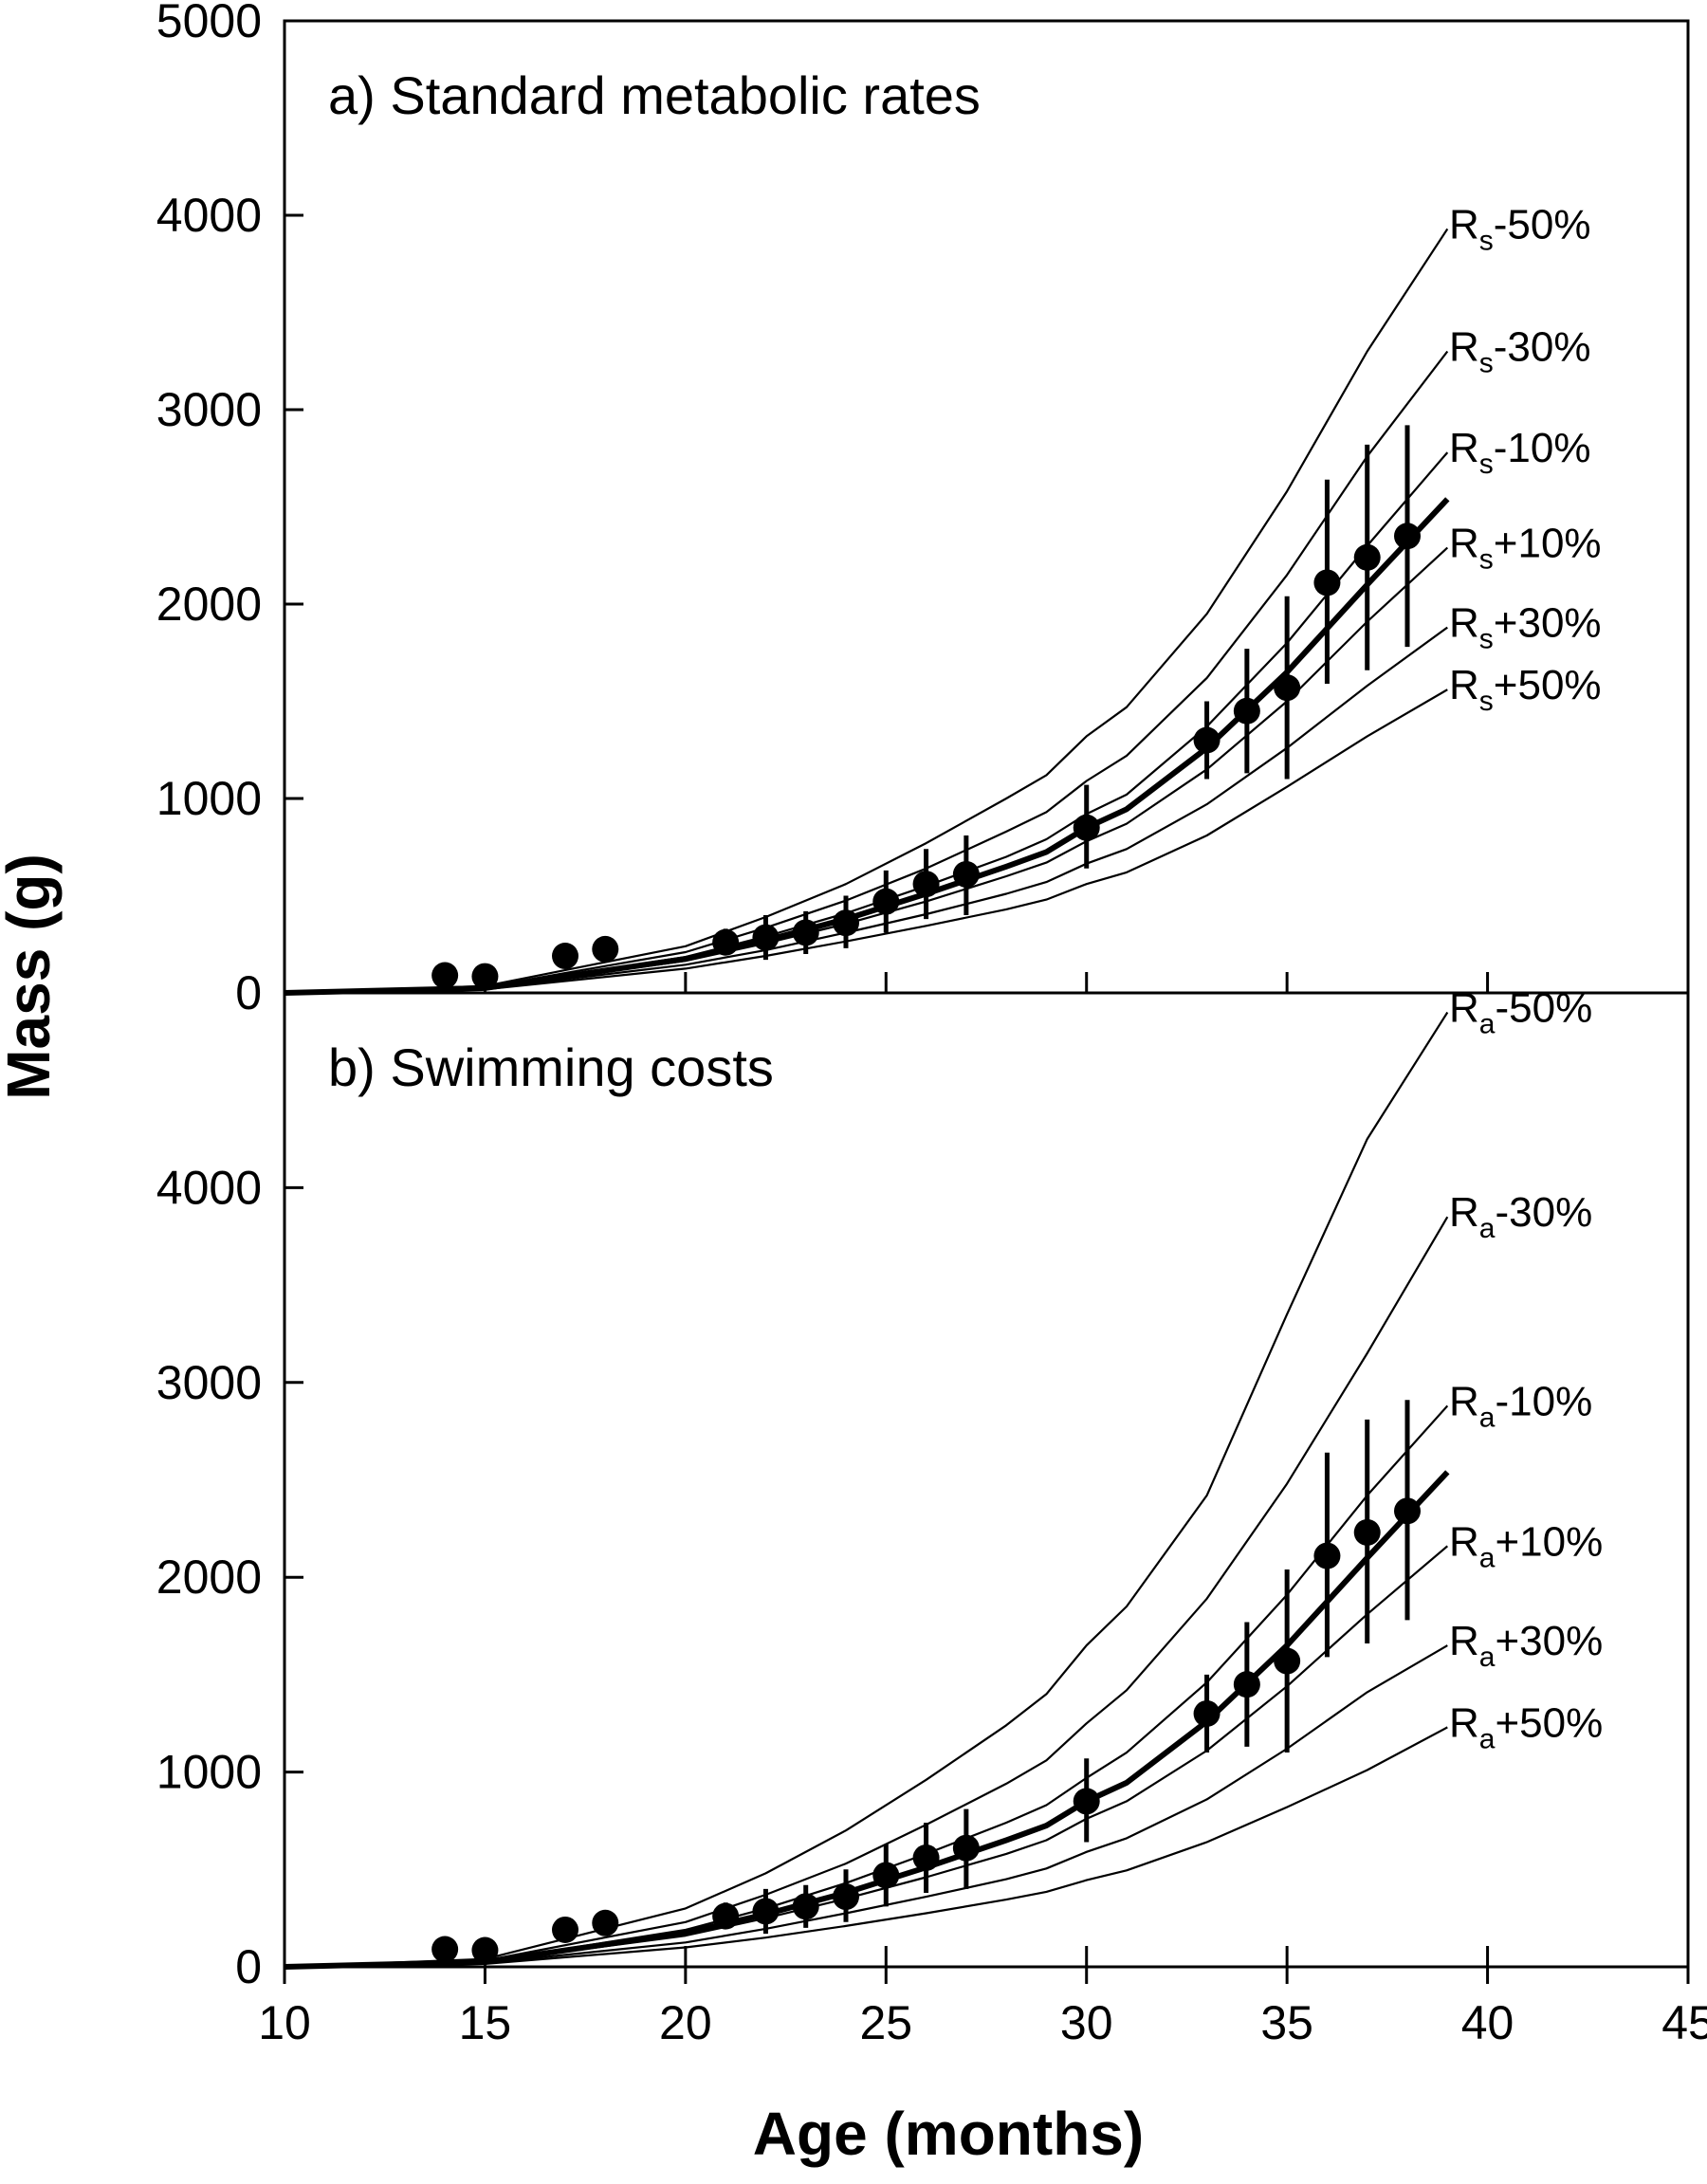  I want to click on x-tick-label: 30, so click(1086, 2023).